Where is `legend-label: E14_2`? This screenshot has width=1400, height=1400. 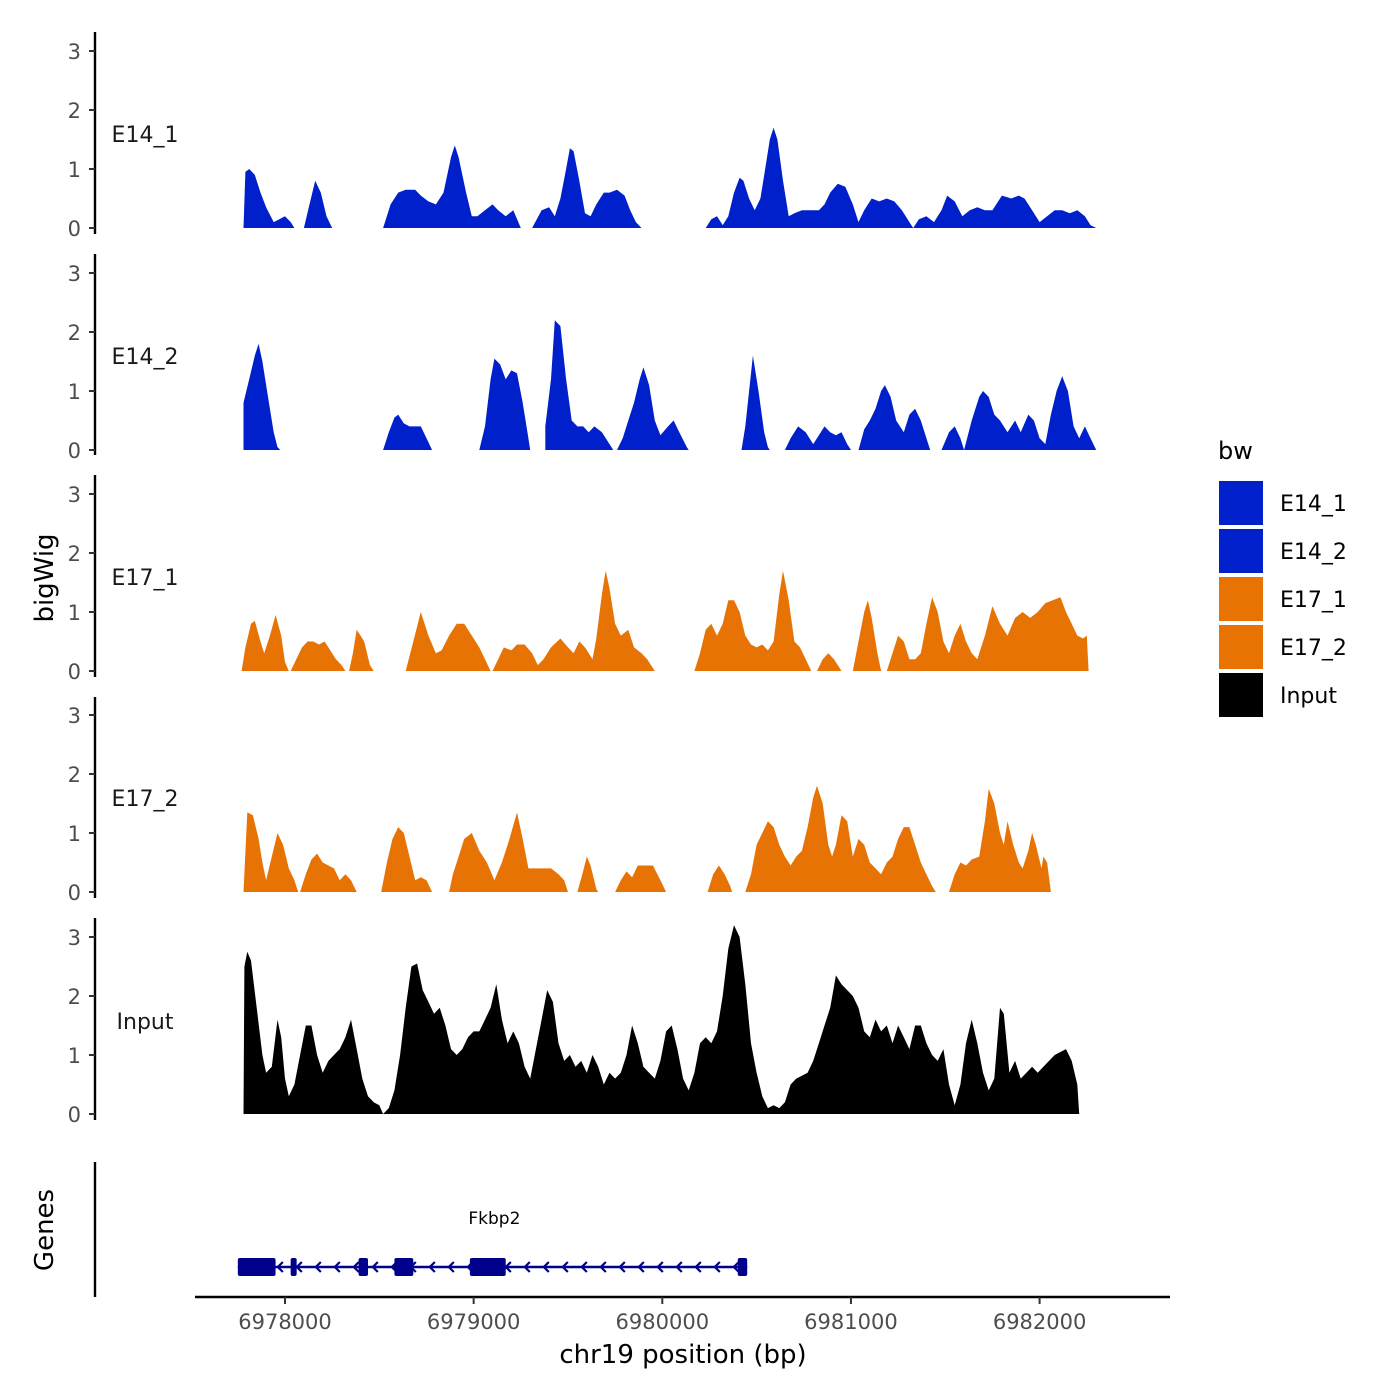
legend-label: E14_2 is located at coordinates (1313, 552).